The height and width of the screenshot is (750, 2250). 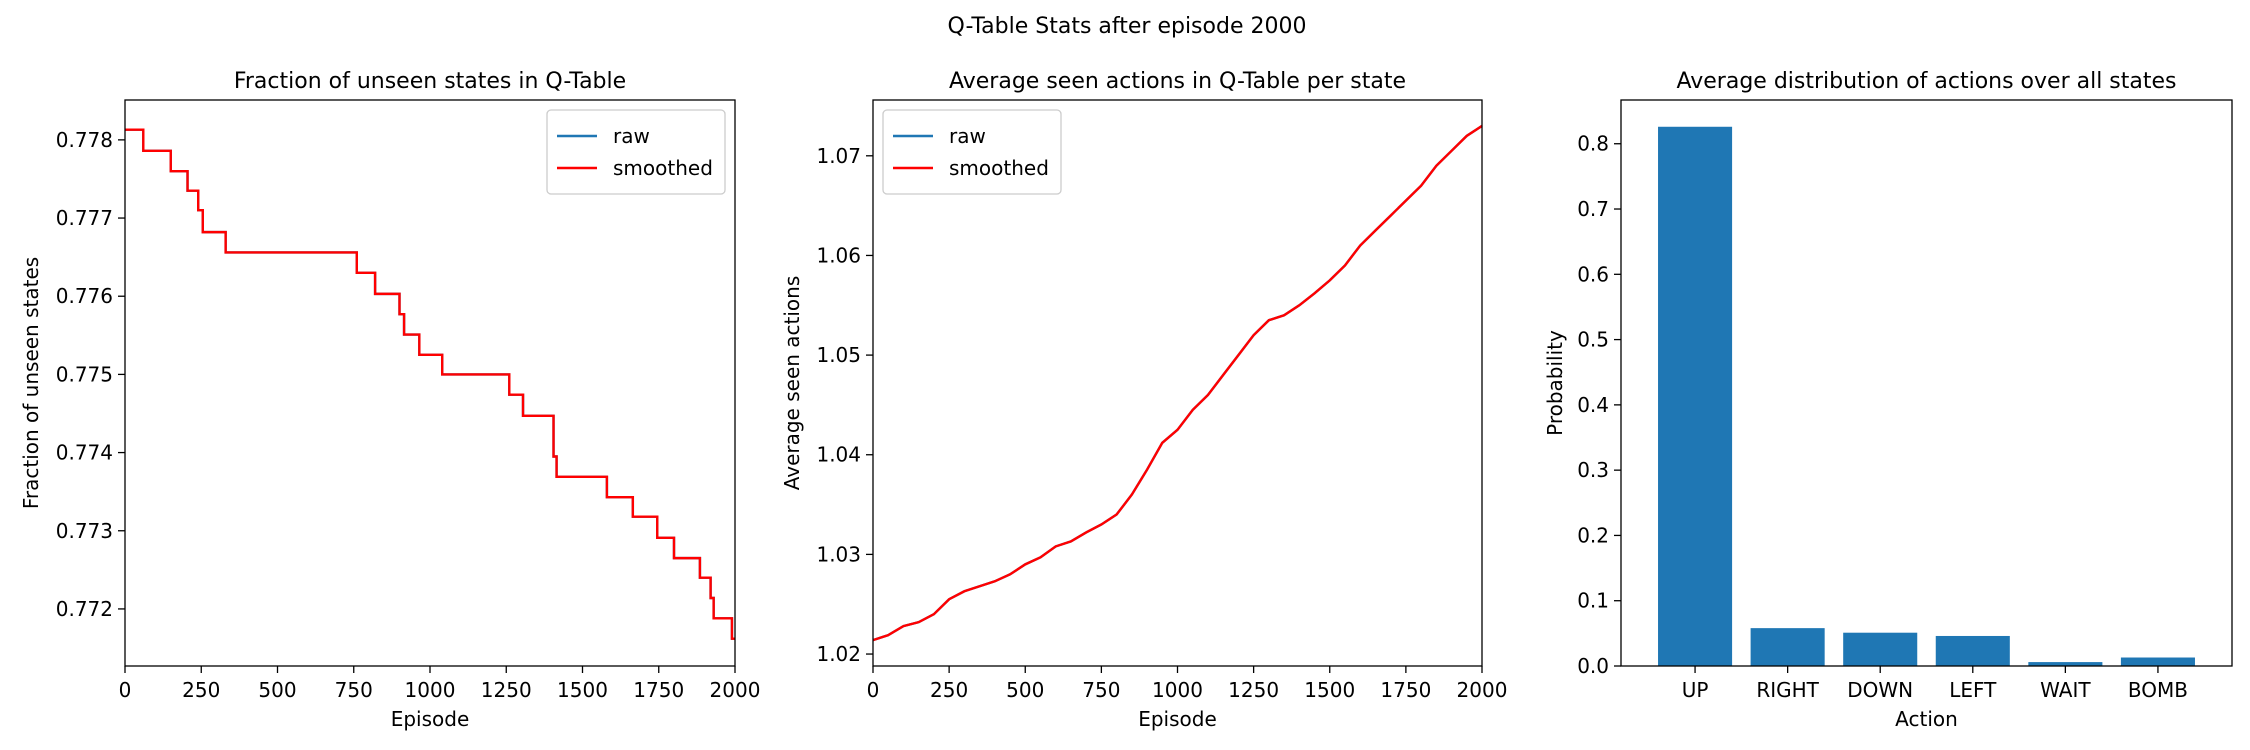 What do you see at coordinates (1695, 690) in the screenshot?
I see `x-tick-label: UP` at bounding box center [1695, 690].